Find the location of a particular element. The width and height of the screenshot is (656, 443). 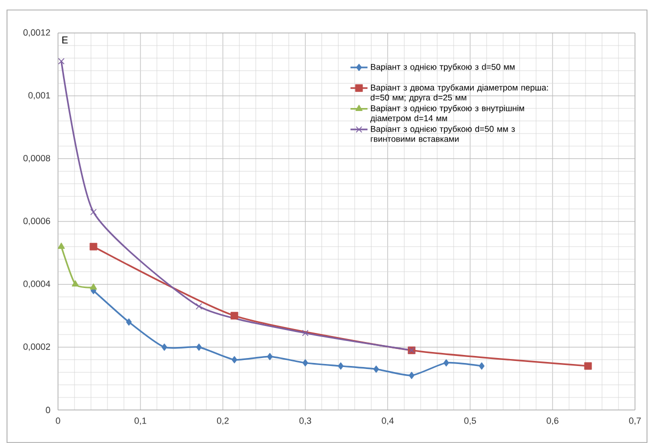

legend-label: Варіант з двома трубками діаметром перша: d=50 мм; друга d=25 мм is located at coordinates (459, 93).